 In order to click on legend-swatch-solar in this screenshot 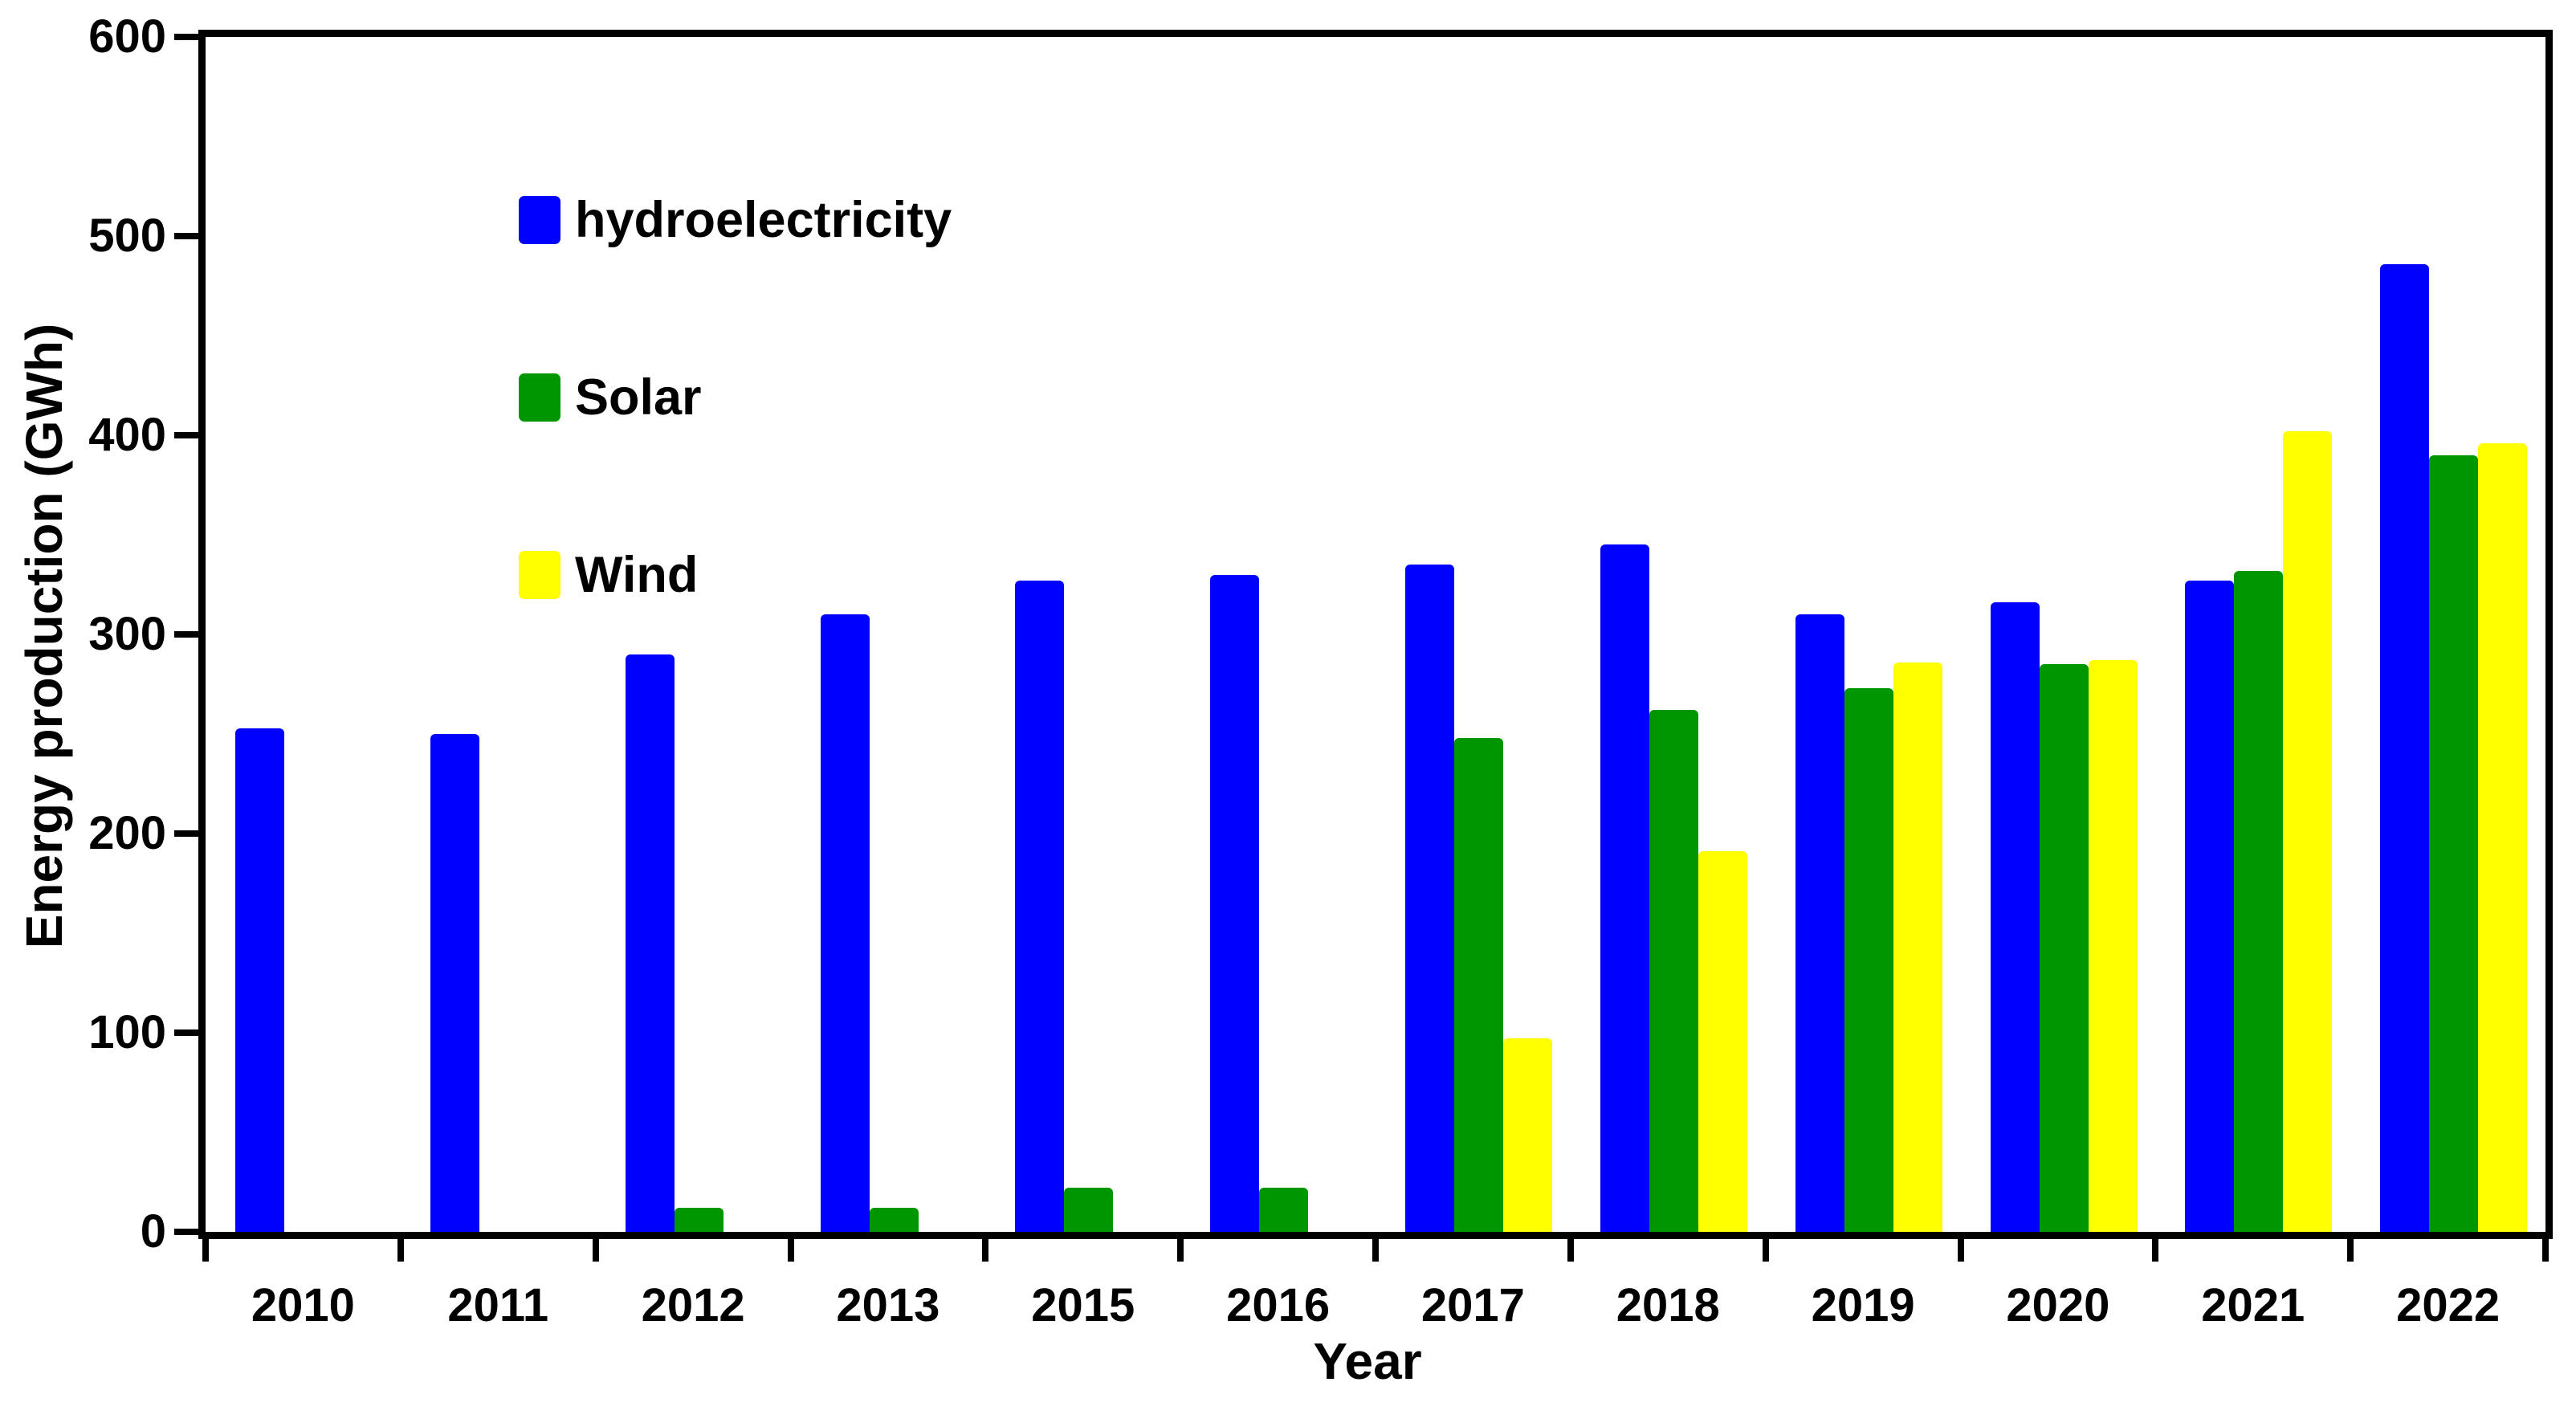, I will do `click(539, 397)`.